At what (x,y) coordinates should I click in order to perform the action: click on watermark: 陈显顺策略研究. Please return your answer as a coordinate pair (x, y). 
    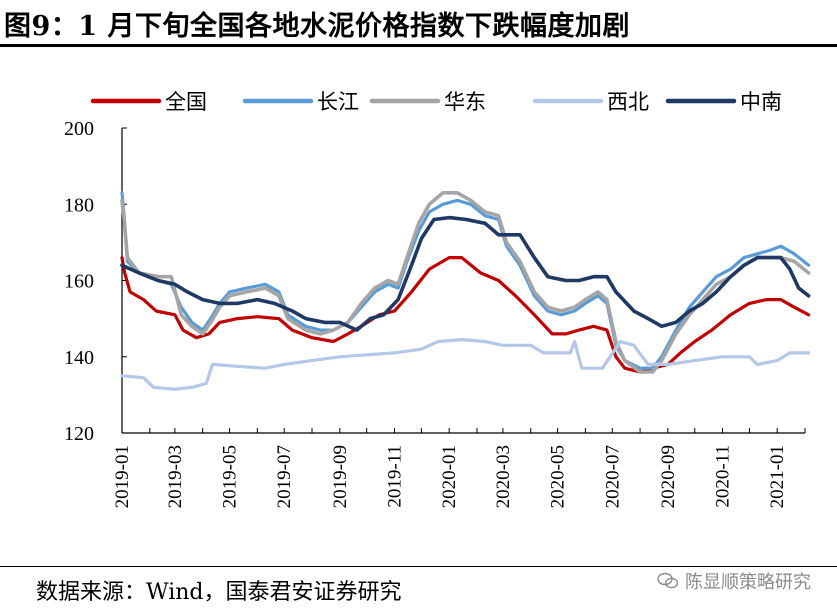
    Looking at the image, I should click on (734, 581).